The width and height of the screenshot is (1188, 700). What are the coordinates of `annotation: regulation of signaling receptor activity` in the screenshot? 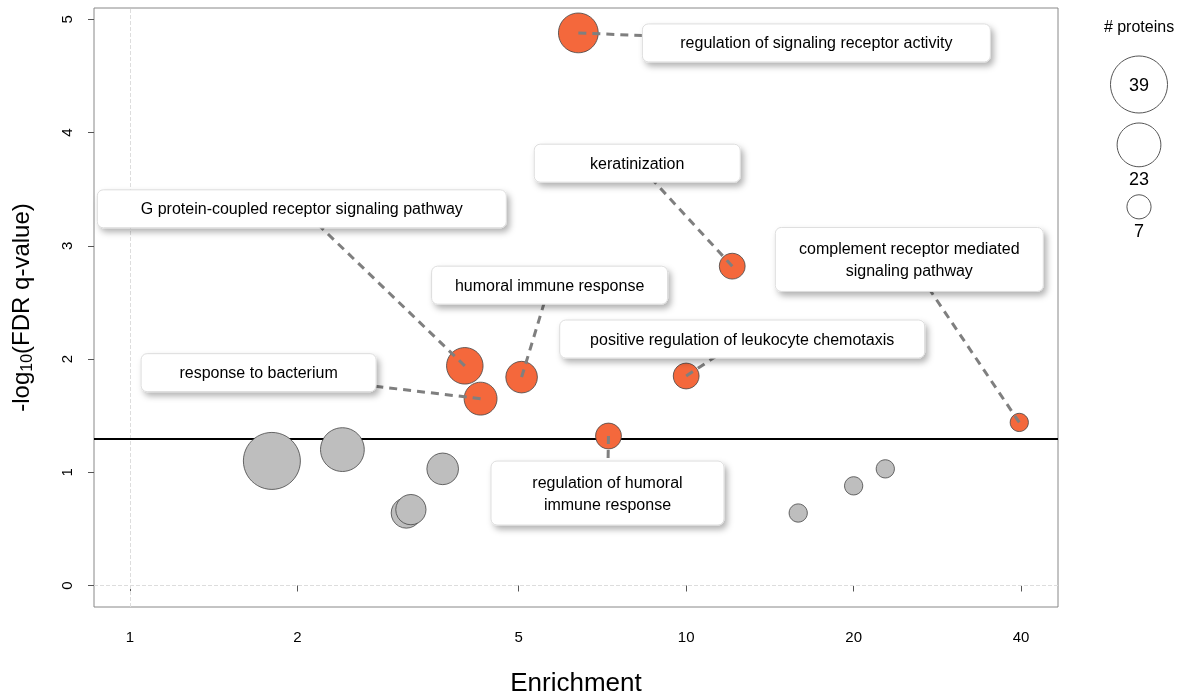 It's located at (816, 43).